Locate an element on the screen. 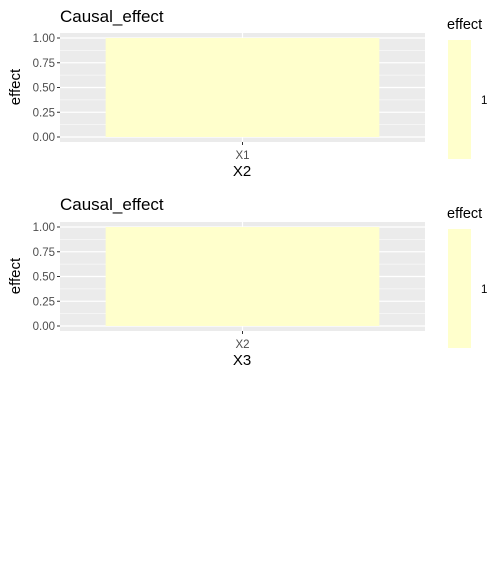 This screenshot has height=566, width=503. x-axis-ticks: X1 is located at coordinates (242, 152).